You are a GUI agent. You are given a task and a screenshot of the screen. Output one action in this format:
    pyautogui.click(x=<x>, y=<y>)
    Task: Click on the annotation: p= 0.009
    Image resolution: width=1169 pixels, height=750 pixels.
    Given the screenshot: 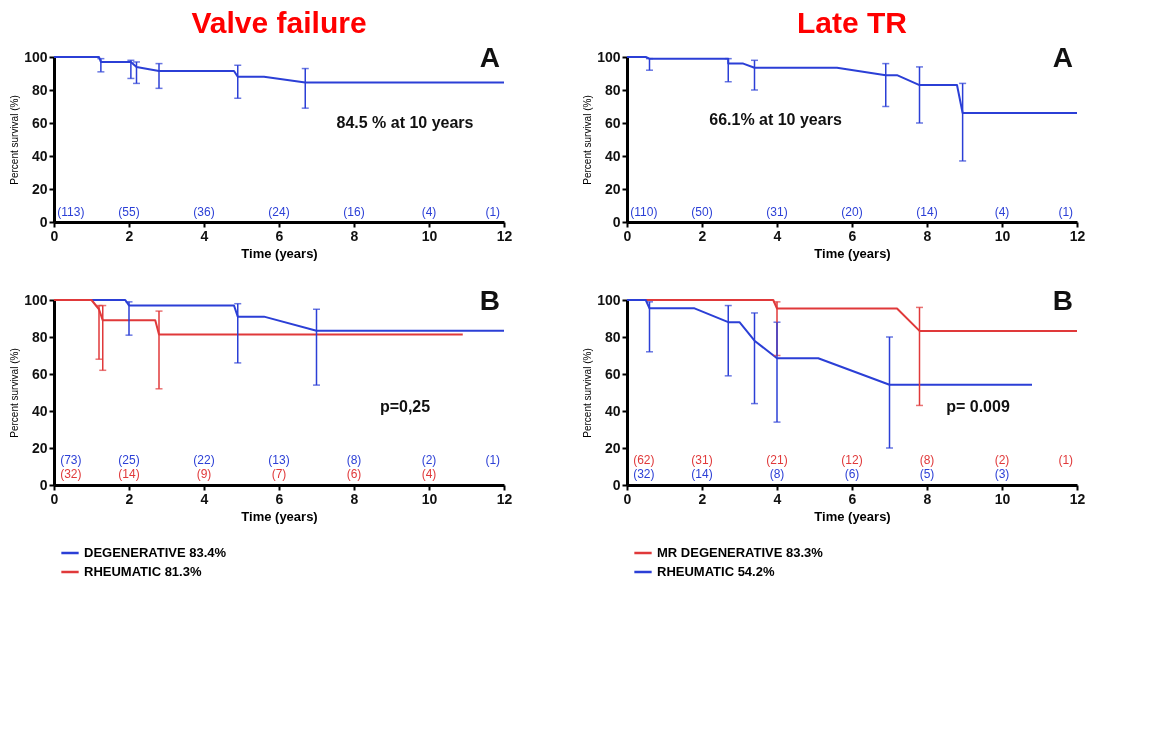 What is the action you would take?
    pyautogui.click(x=978, y=407)
    